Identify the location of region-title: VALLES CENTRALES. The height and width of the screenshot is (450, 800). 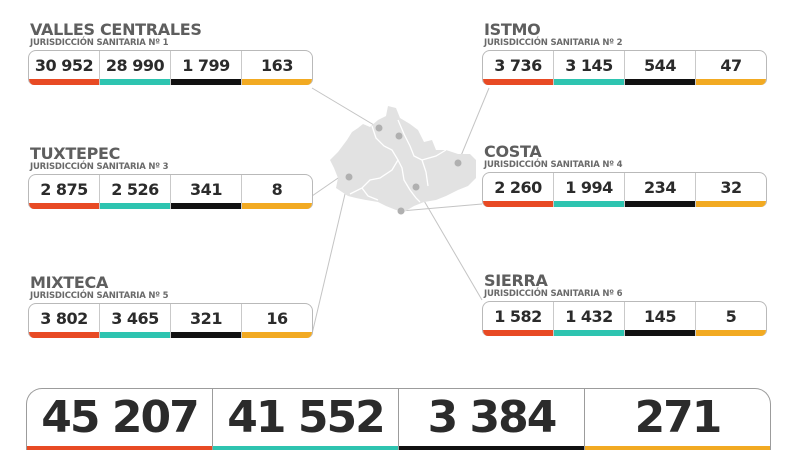
(116, 29).